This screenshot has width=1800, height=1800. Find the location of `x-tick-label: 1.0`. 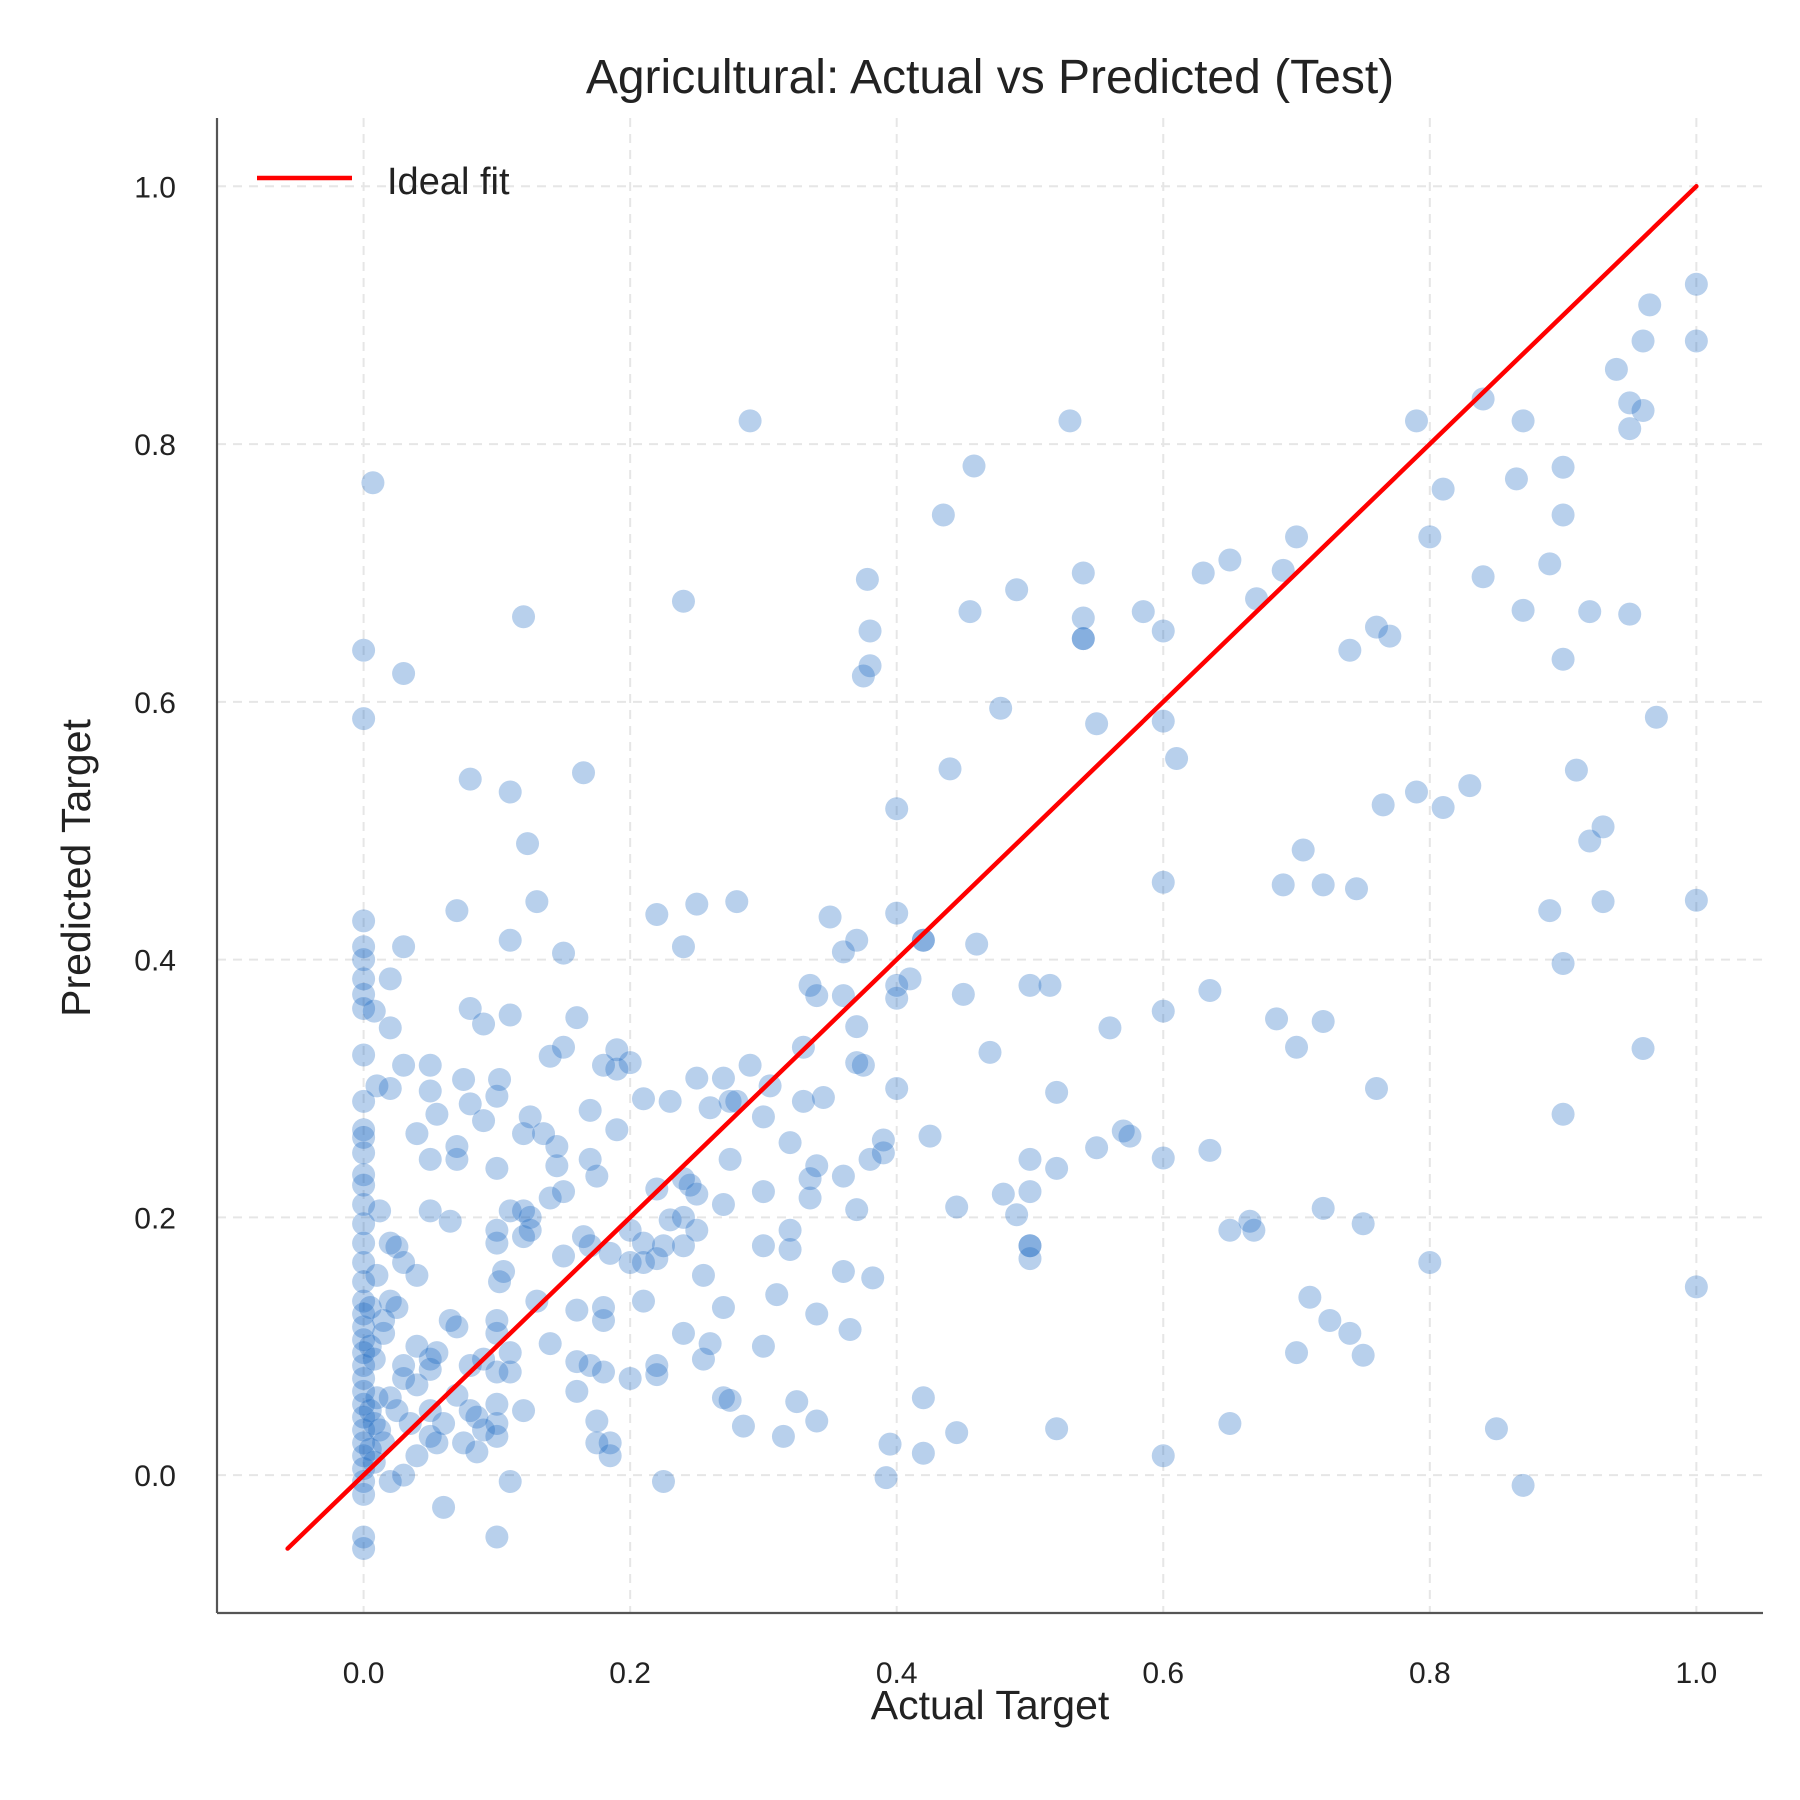

x-tick-label: 1.0 is located at coordinates (1697, 1673).